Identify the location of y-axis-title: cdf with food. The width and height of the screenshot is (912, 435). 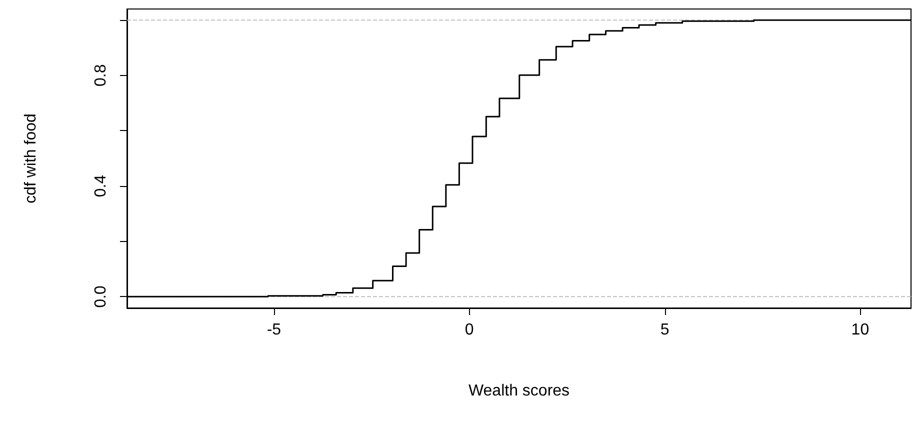
(31, 159).